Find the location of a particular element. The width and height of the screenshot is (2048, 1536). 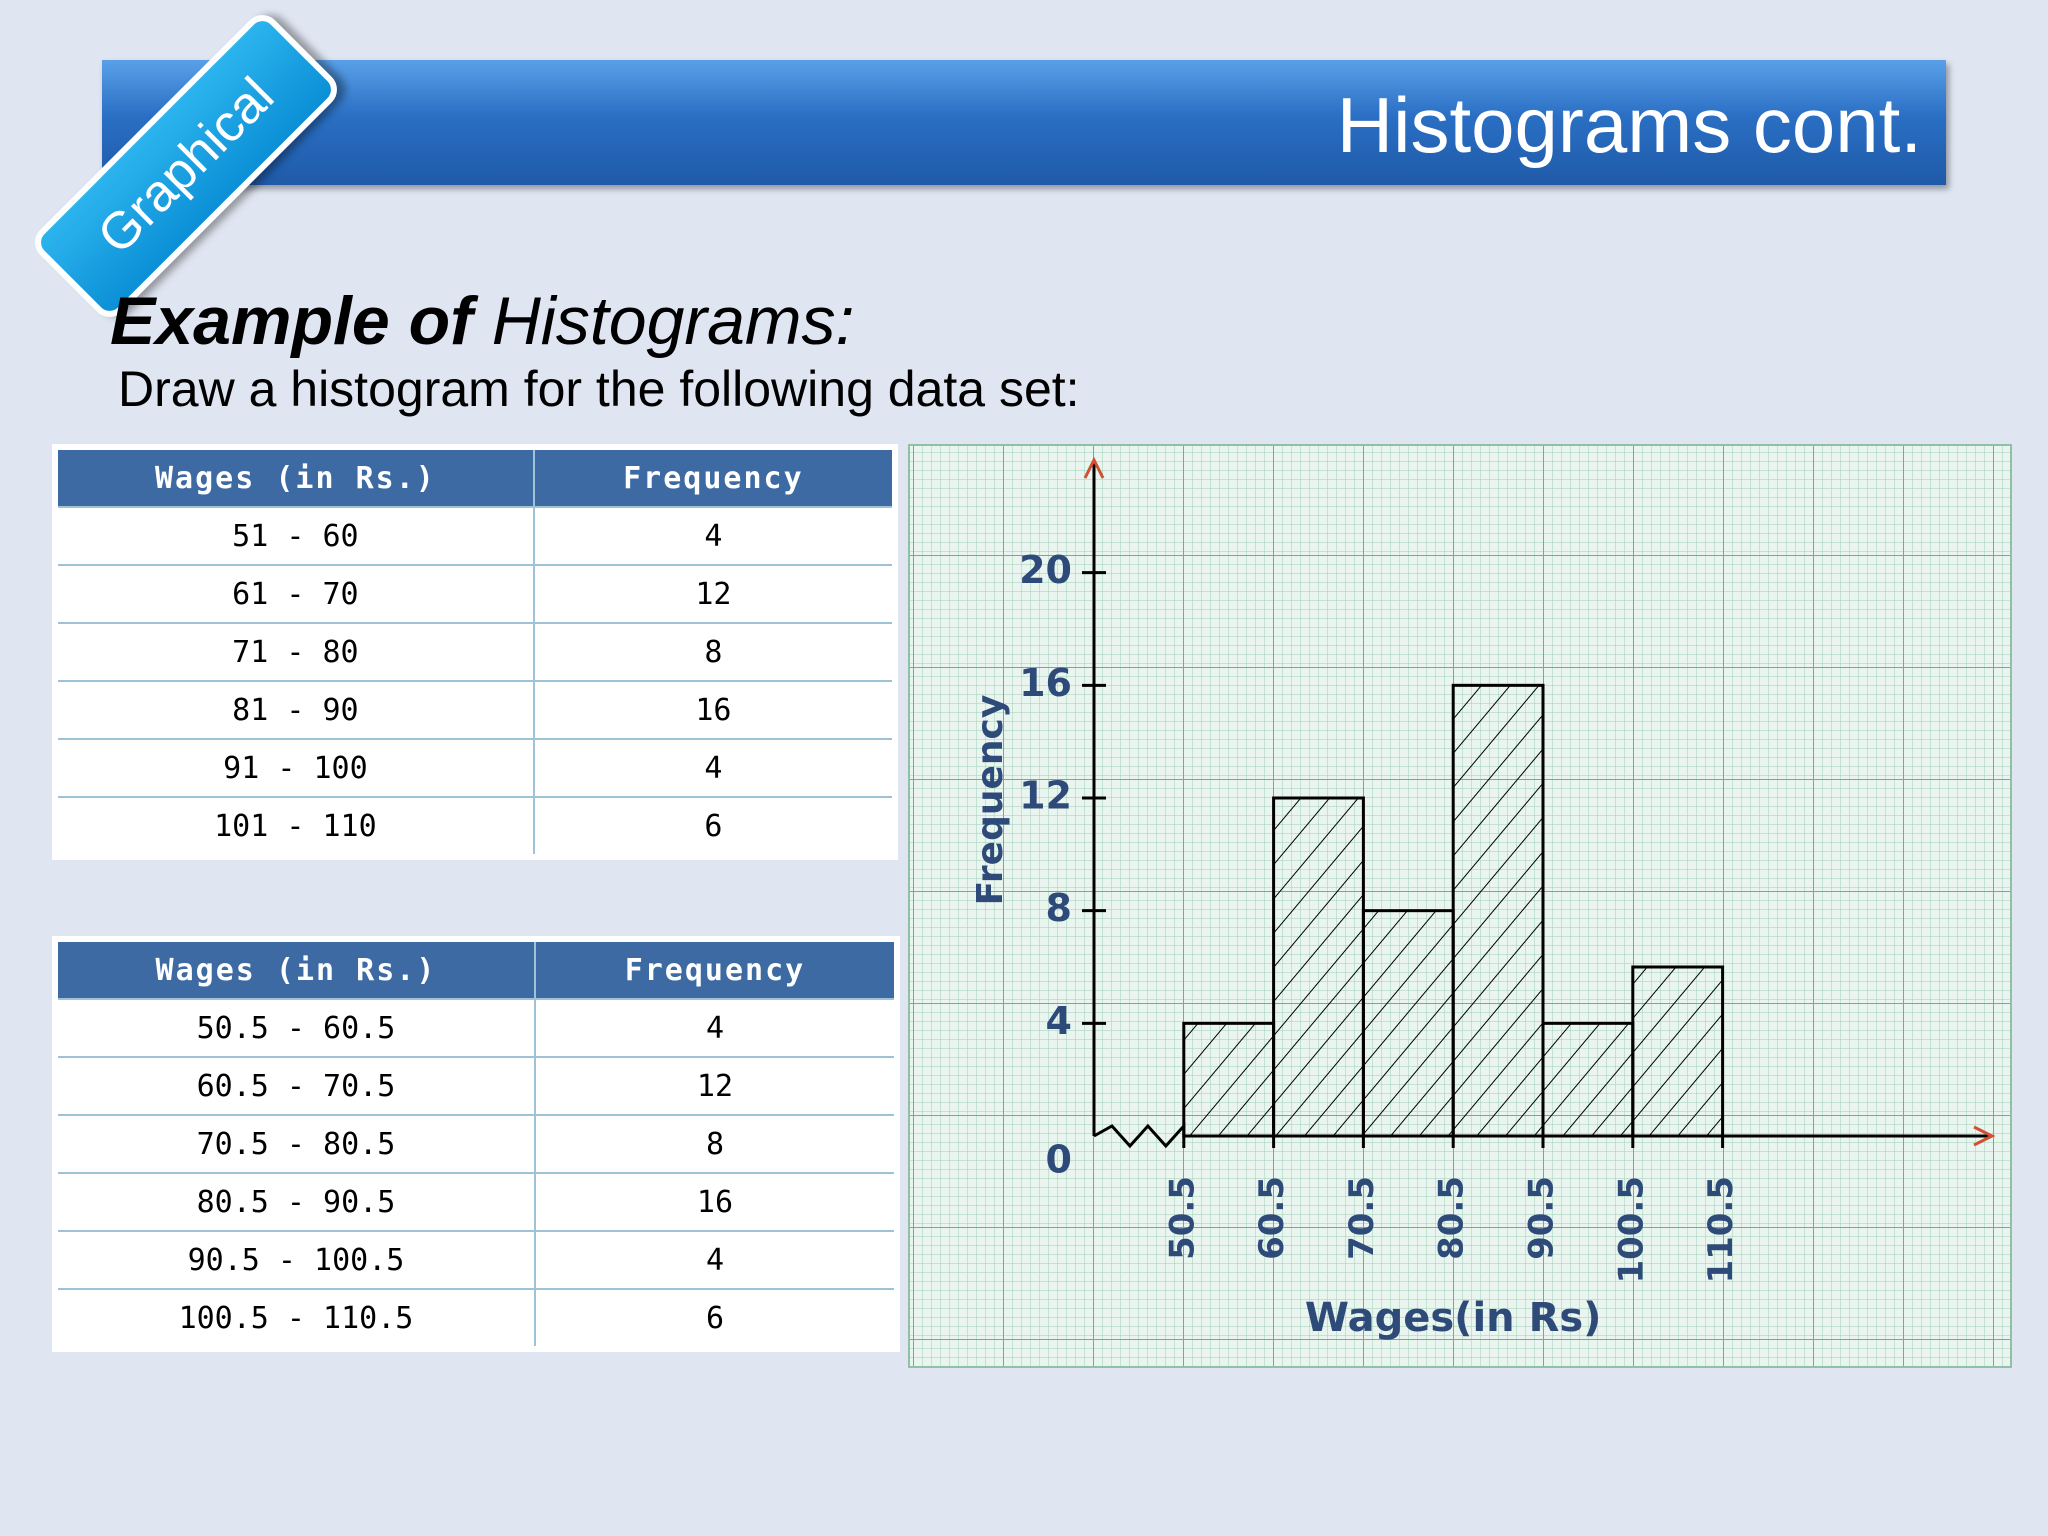

table-cell: 100.5 - 110.5 is located at coordinates (295, 1319).